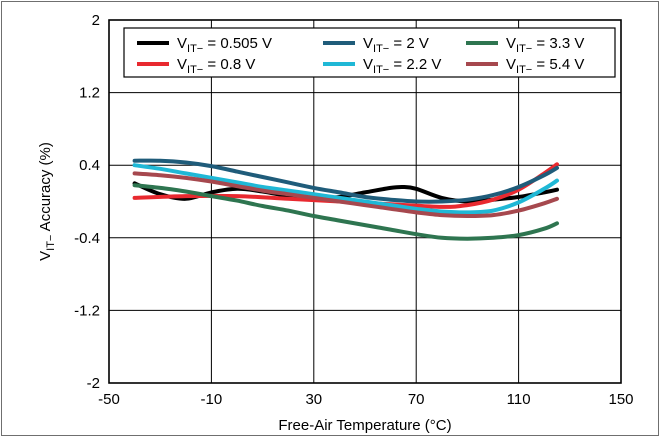  I want to click on x-tick-label: -50, so click(109, 399).